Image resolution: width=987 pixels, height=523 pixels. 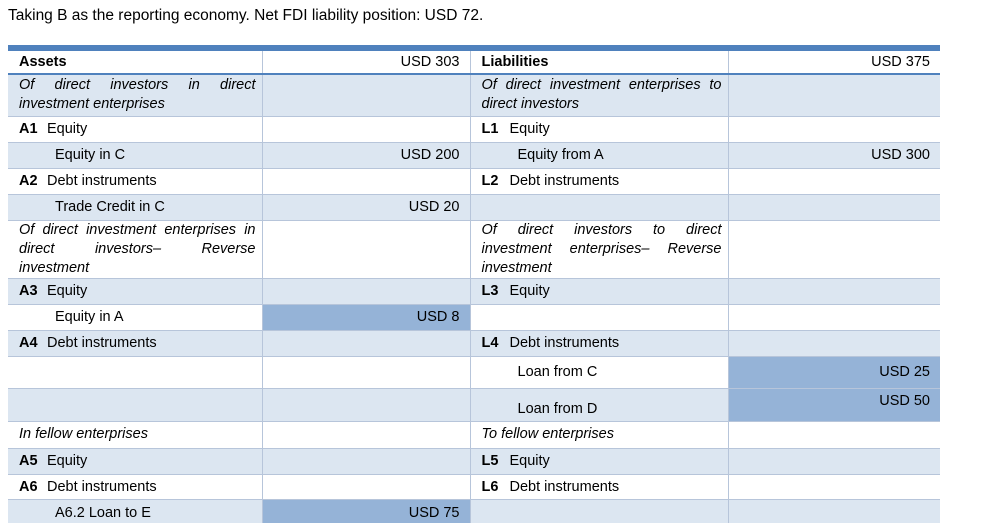 I want to click on asset-label-cell: A6 Debt instruments, so click(x=135, y=486).